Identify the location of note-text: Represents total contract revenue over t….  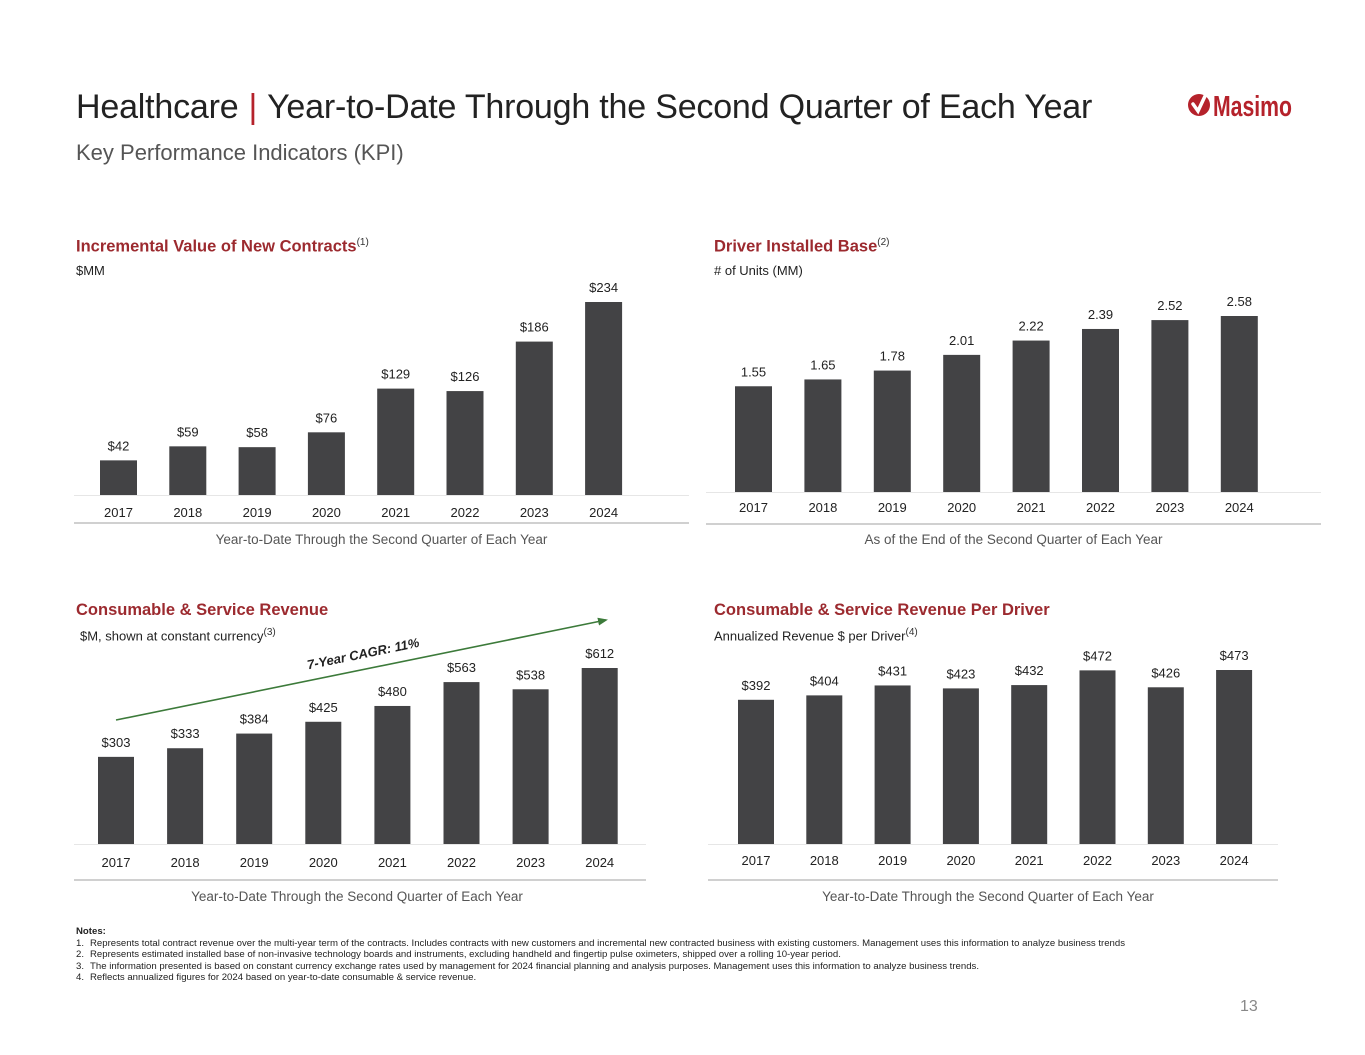
(608, 943).